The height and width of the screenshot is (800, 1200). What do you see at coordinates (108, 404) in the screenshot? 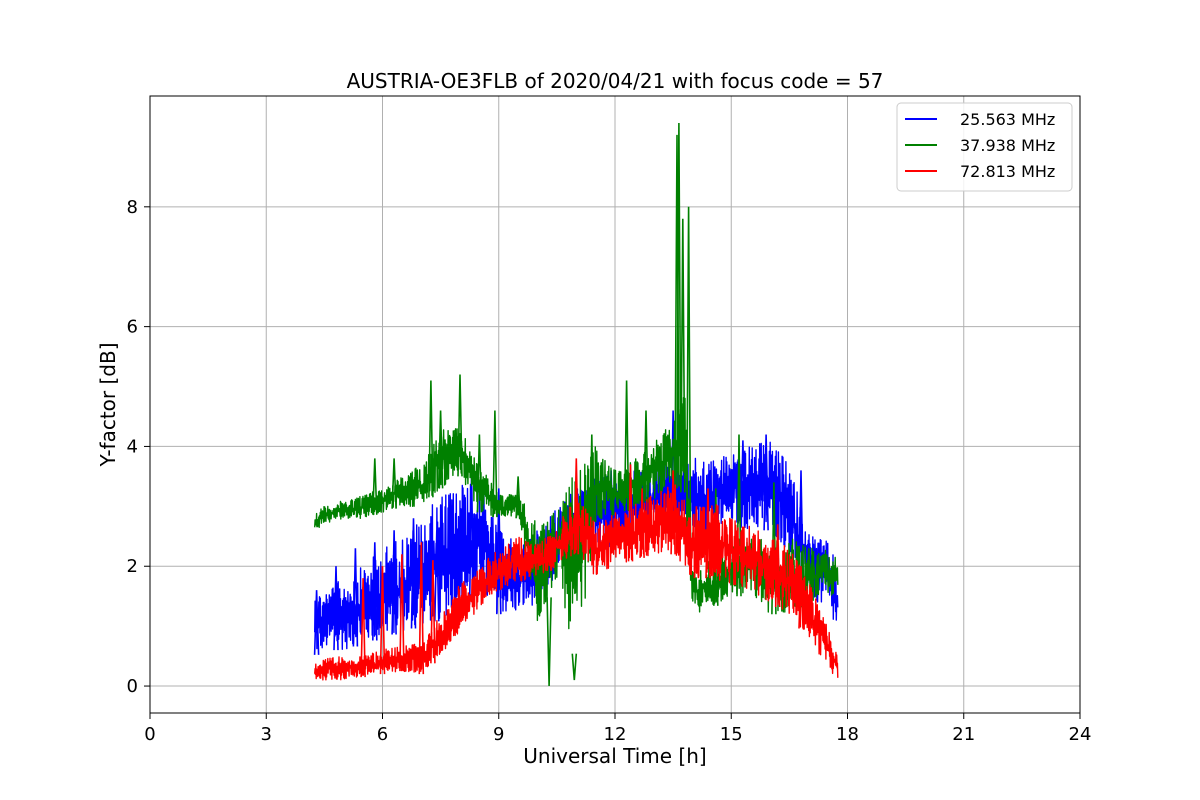
I see `y-axis-label: Y-factor [dB]` at bounding box center [108, 404].